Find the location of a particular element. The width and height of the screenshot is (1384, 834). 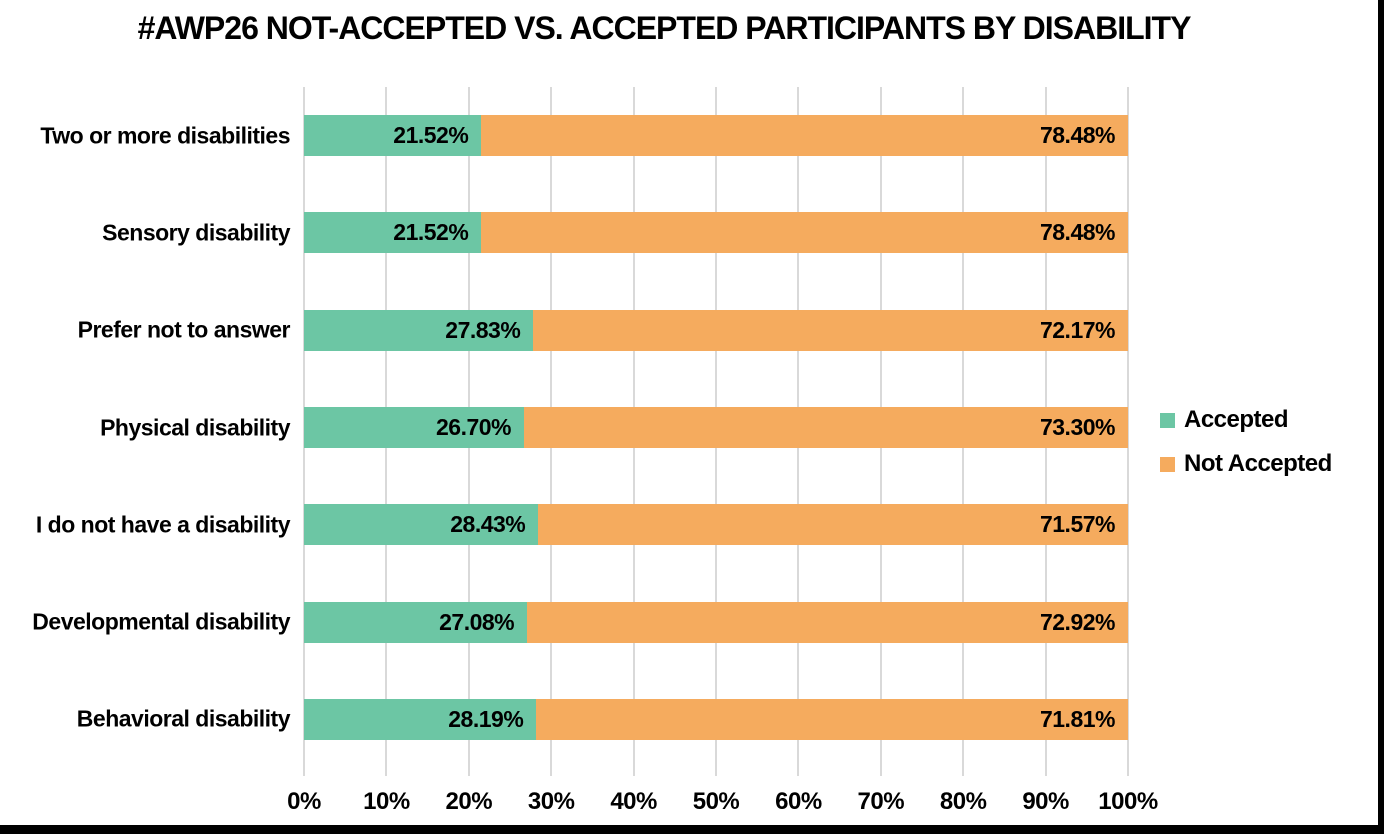

bar-value-label: 72.17% is located at coordinates (1077, 329).